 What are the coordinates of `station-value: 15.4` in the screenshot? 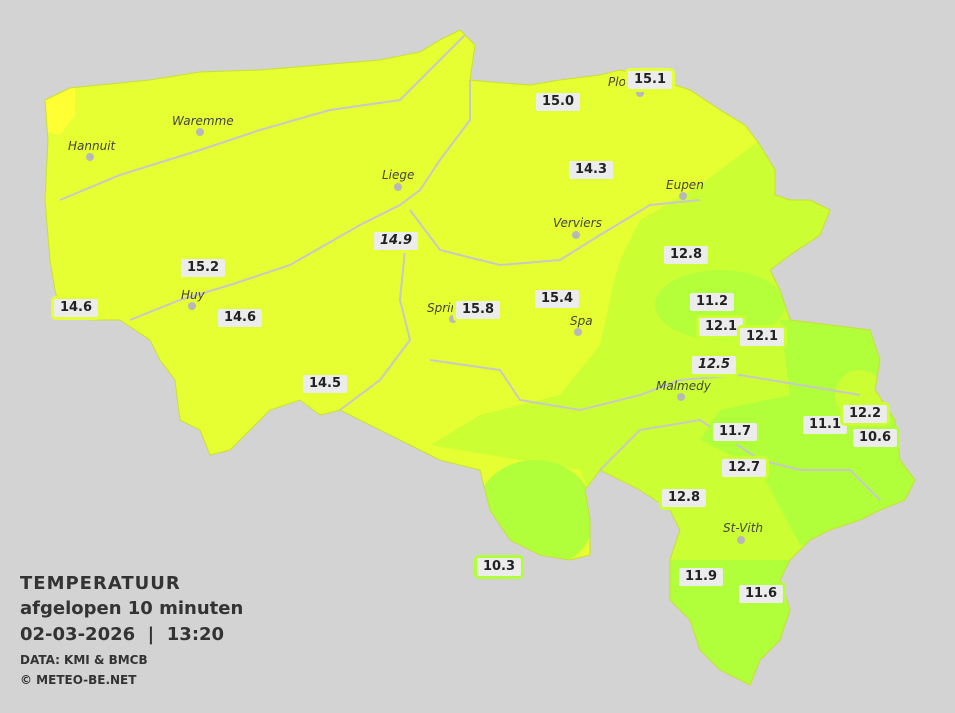 It's located at (557, 299).